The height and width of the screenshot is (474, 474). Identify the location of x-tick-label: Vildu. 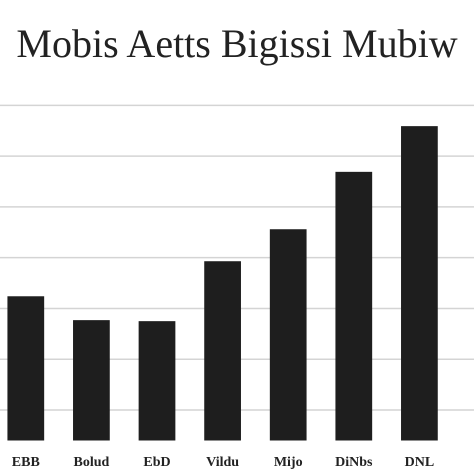
(222, 462).